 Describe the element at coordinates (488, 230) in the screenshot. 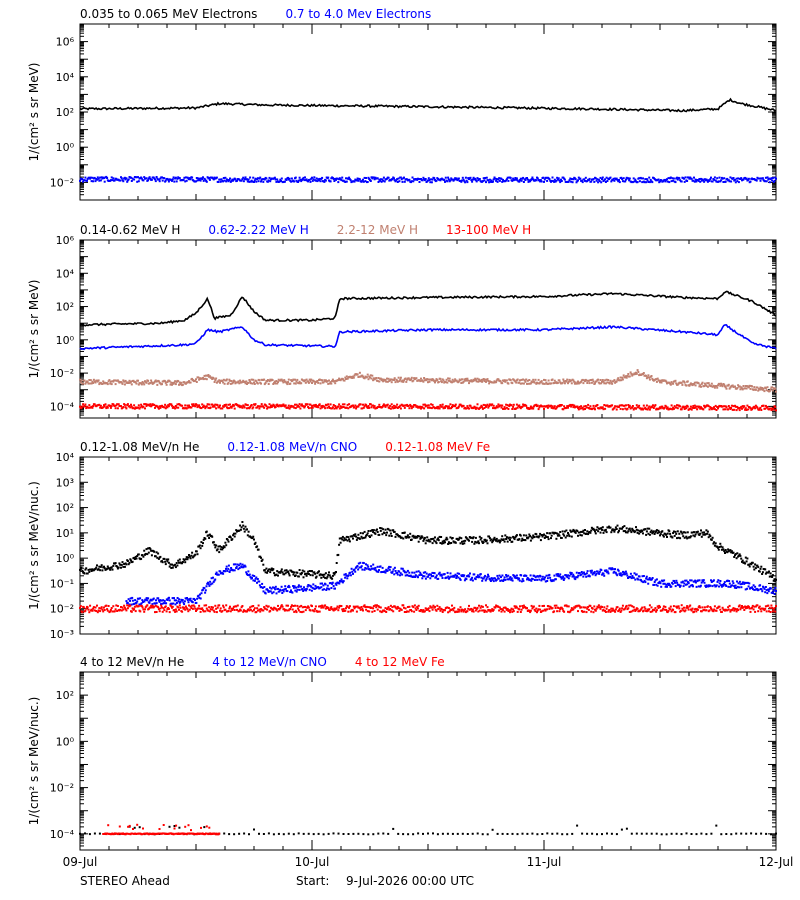

I see `legend-entry: 13-100 MeV H` at that location.